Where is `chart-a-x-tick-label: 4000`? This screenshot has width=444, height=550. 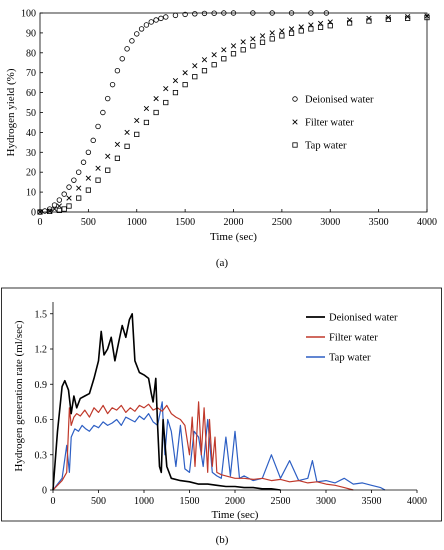
chart-a-x-tick-label: 4000 is located at coordinates (427, 222).